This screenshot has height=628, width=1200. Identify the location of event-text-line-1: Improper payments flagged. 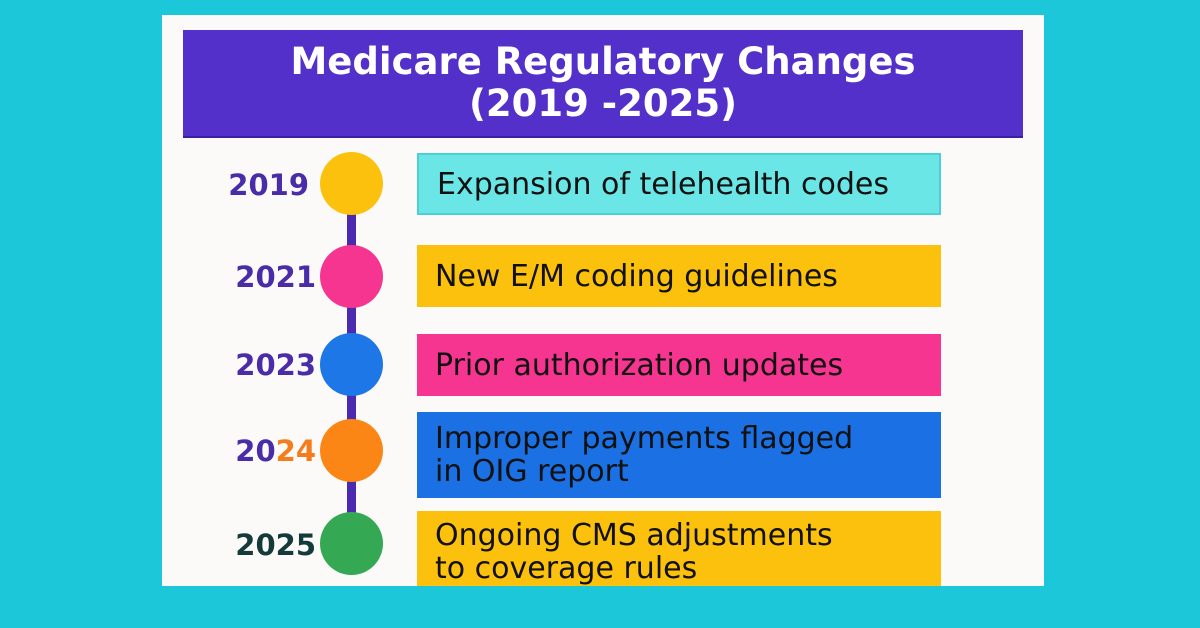
(644, 438).